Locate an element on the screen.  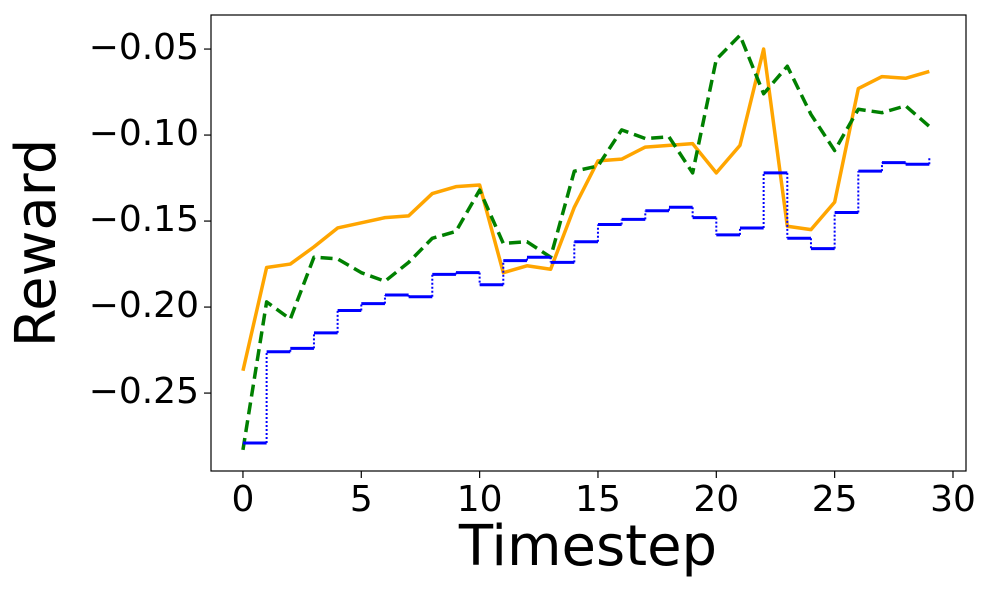
x-axis-label: Timestep is located at coordinates (587, 546).